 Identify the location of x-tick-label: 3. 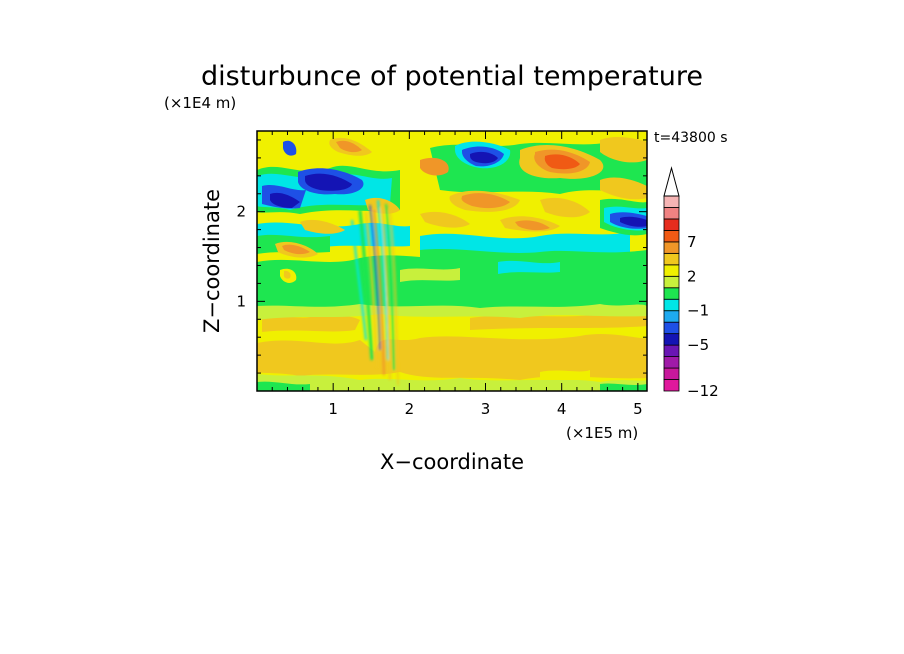
(486, 409).